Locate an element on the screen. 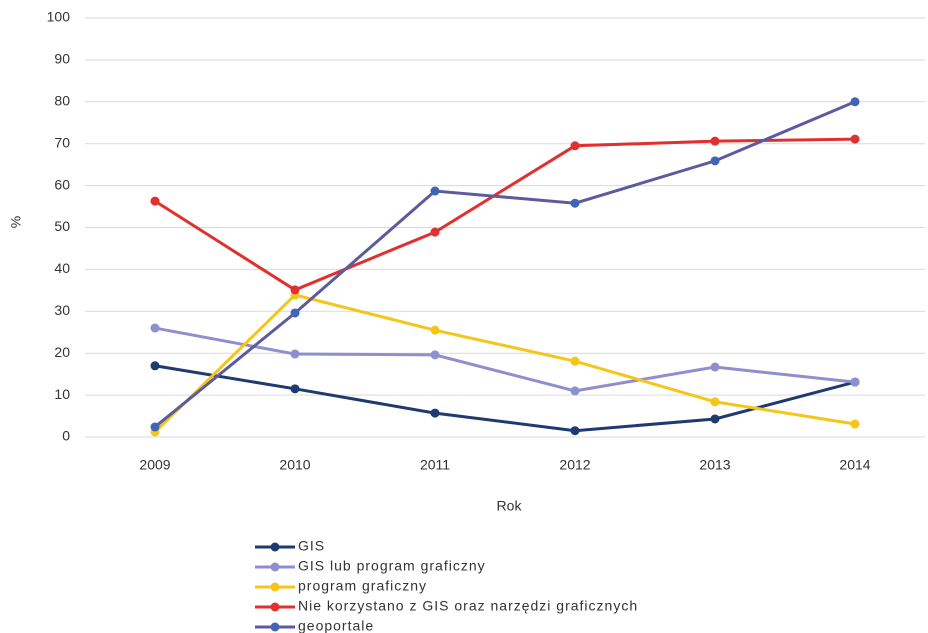  x-tick-label: 2014 is located at coordinates (854, 465).